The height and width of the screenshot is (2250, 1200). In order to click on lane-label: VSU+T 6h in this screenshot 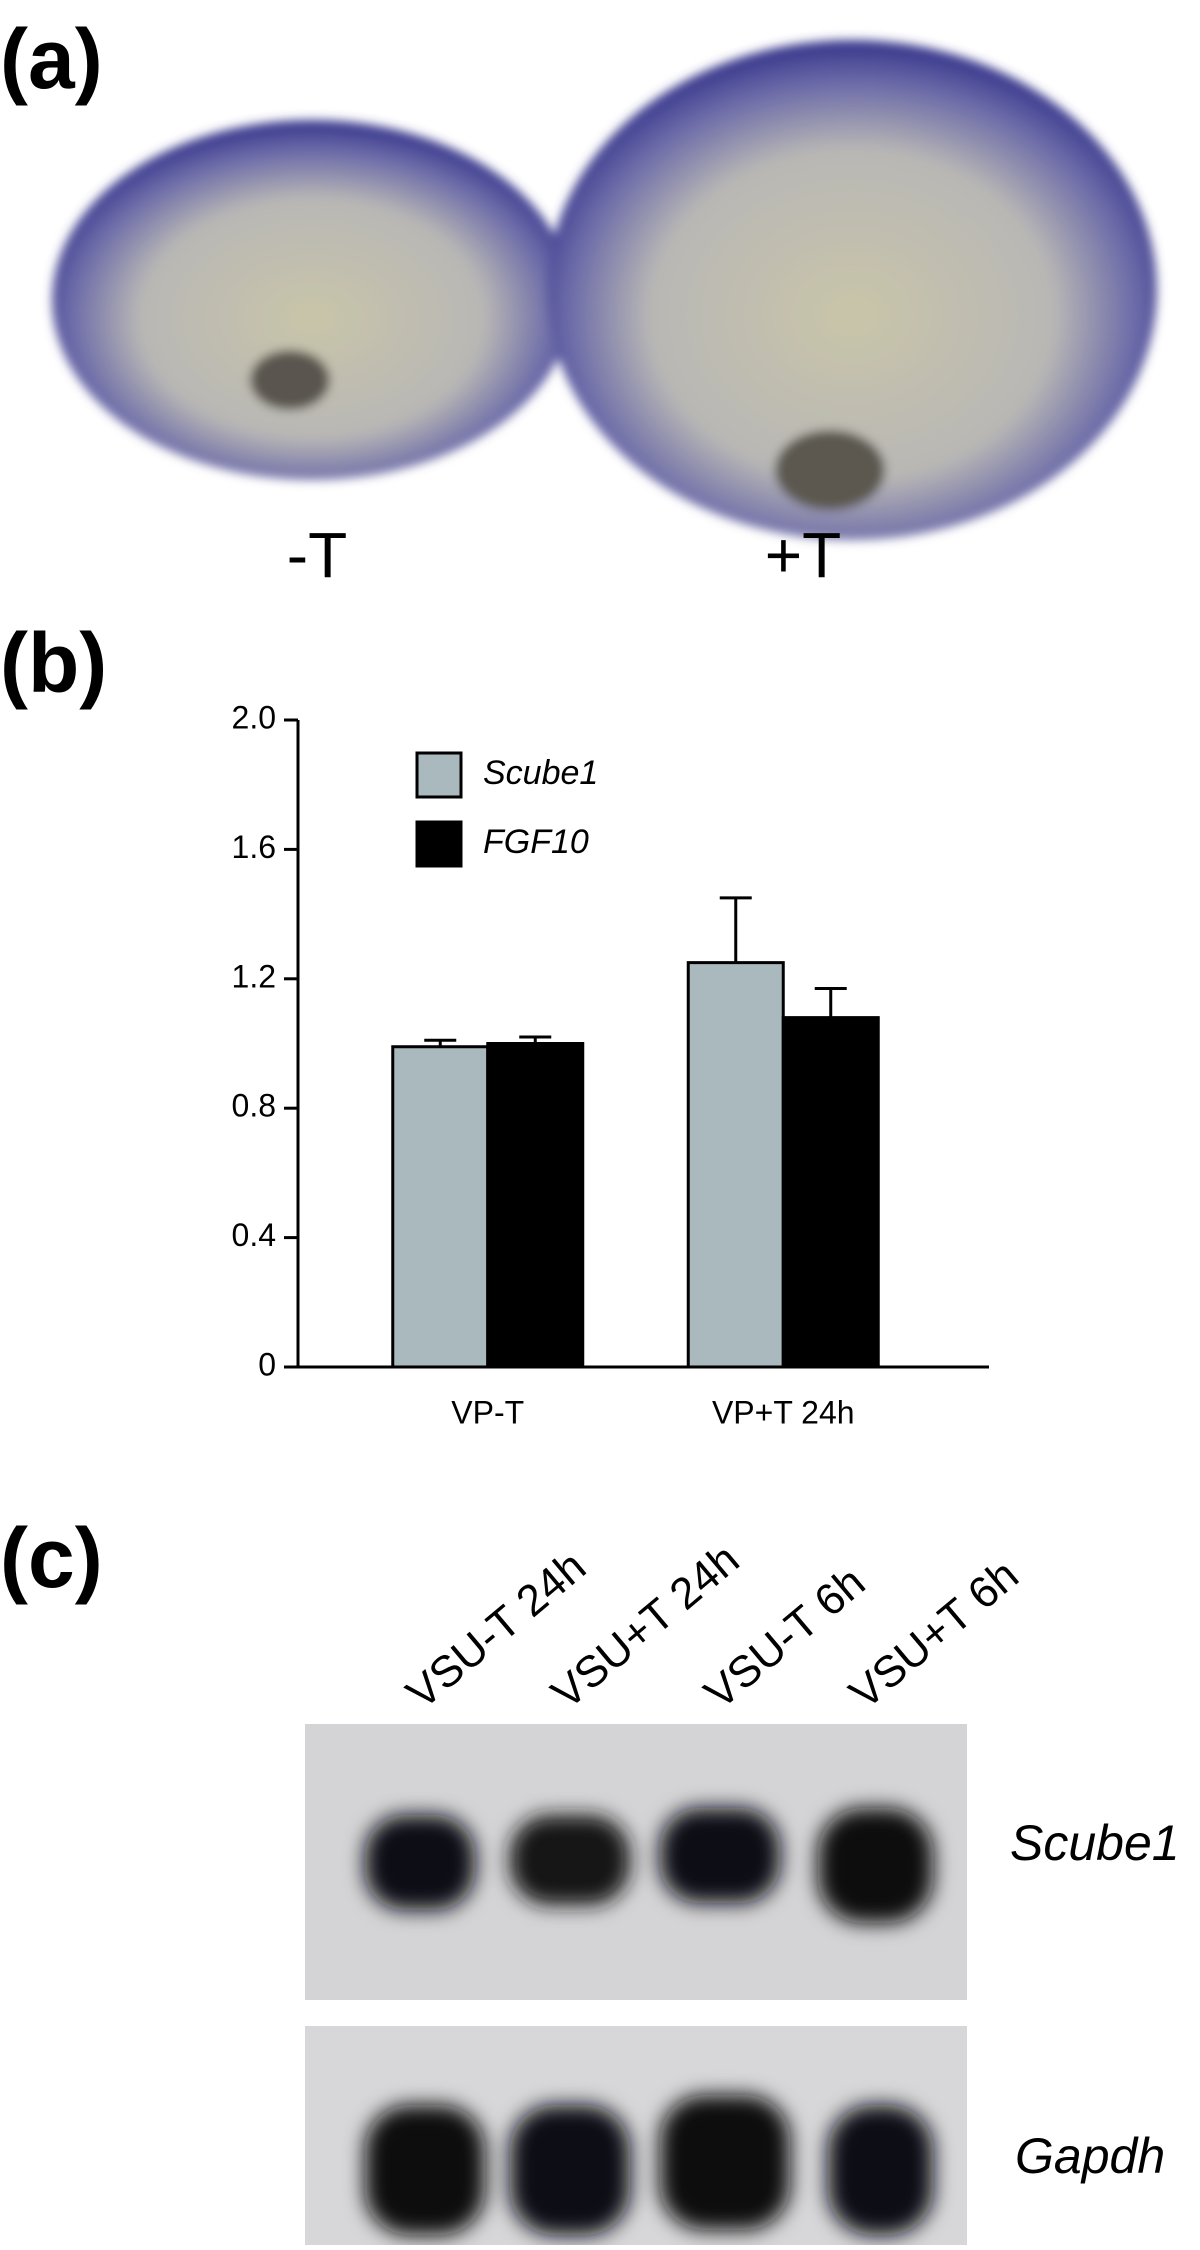, I will do `click(933, 1634)`.